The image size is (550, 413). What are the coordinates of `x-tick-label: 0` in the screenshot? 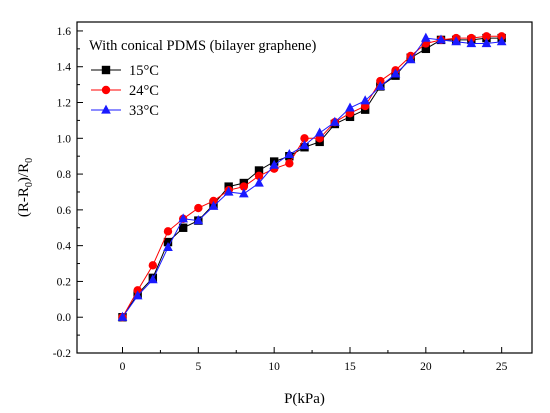 It's located at (123, 367).